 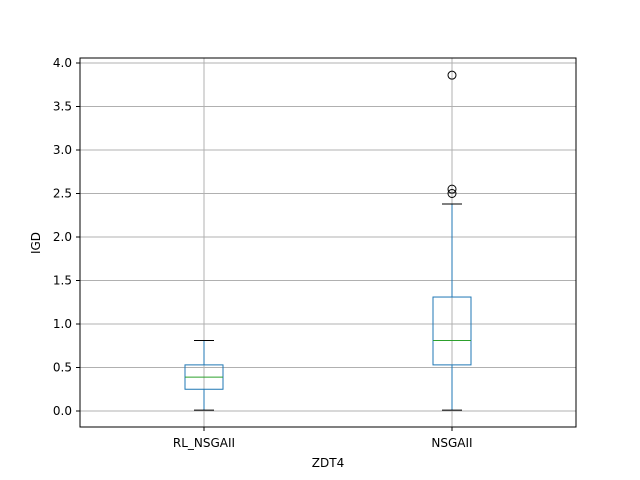 I want to click on y-tick-label: 0.0, so click(x=62, y=411).